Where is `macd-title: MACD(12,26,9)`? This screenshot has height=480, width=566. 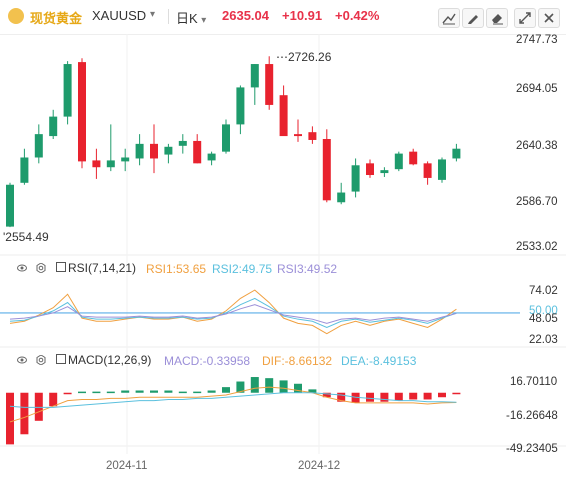 macd-title: MACD(12,26,9) is located at coordinates (110, 360).